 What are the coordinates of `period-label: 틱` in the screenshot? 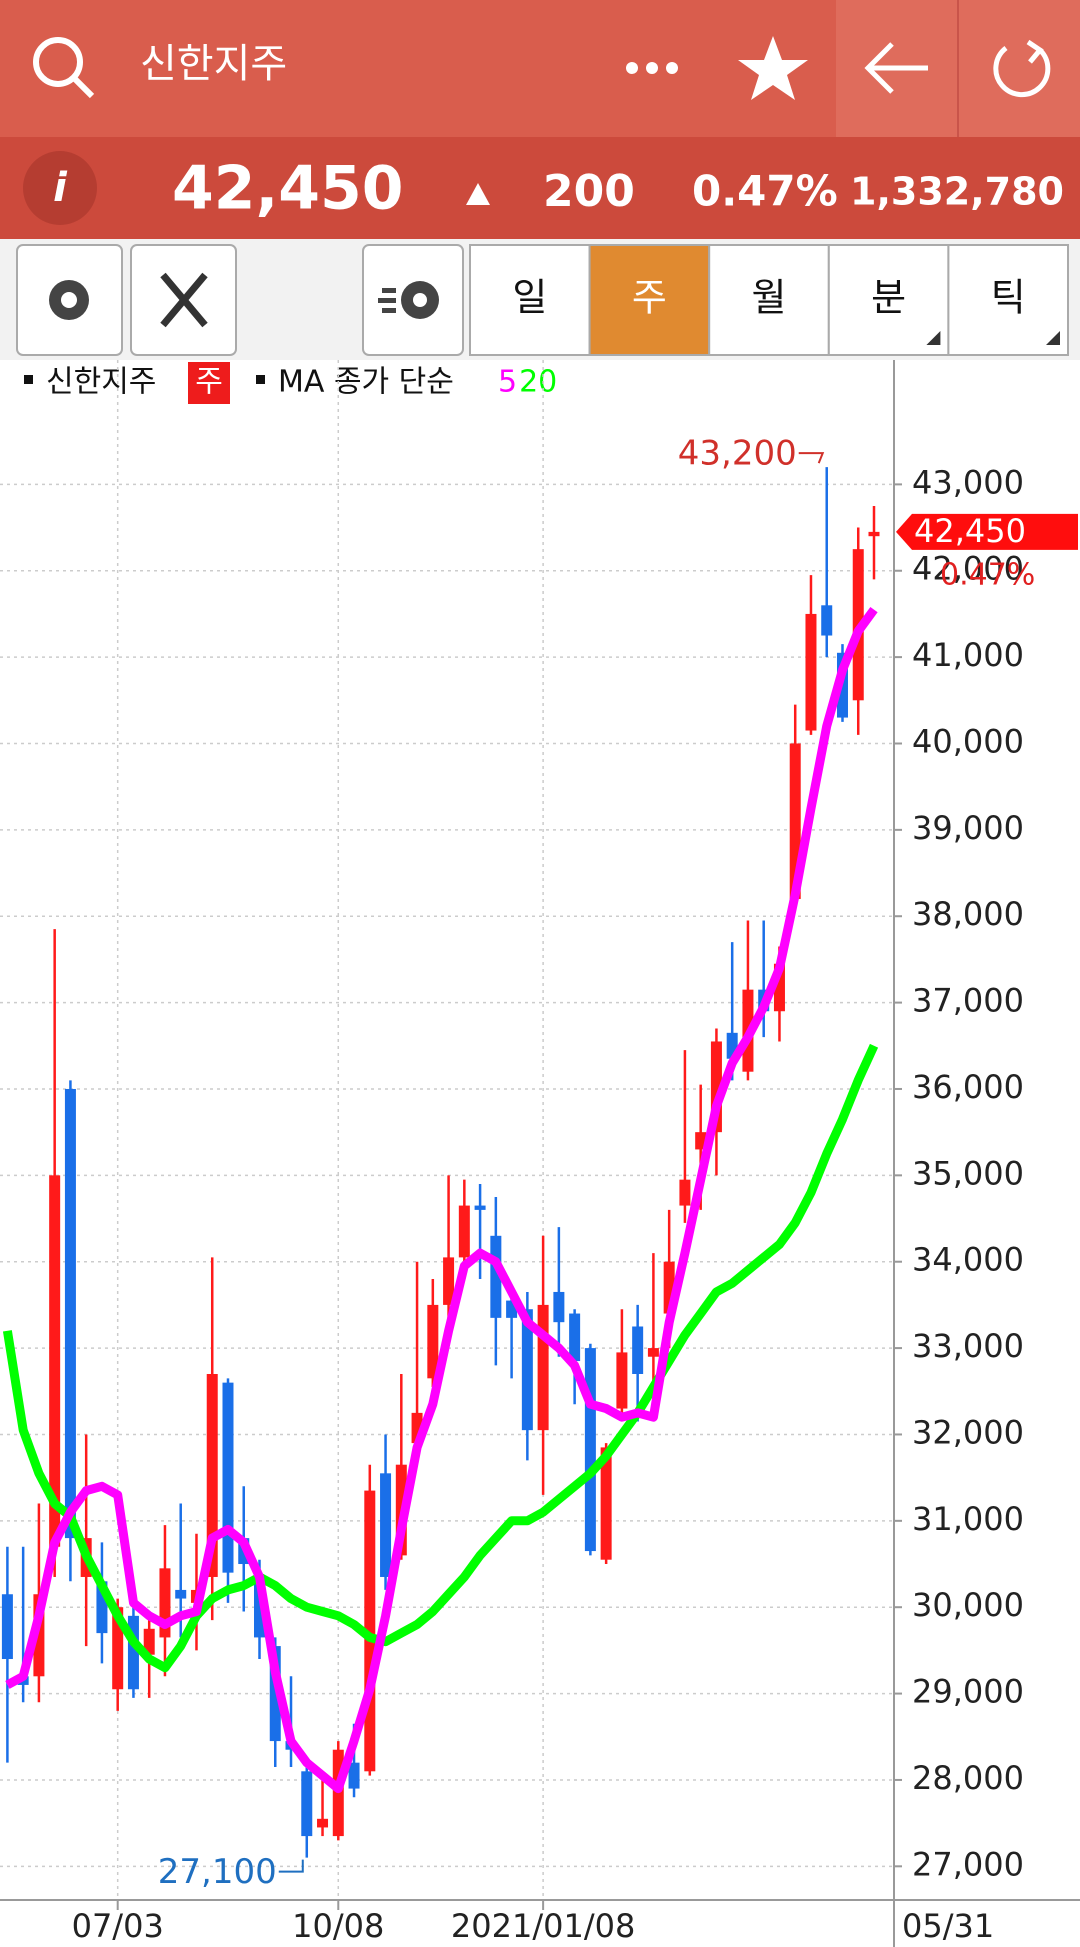 It's located at (1008, 298).